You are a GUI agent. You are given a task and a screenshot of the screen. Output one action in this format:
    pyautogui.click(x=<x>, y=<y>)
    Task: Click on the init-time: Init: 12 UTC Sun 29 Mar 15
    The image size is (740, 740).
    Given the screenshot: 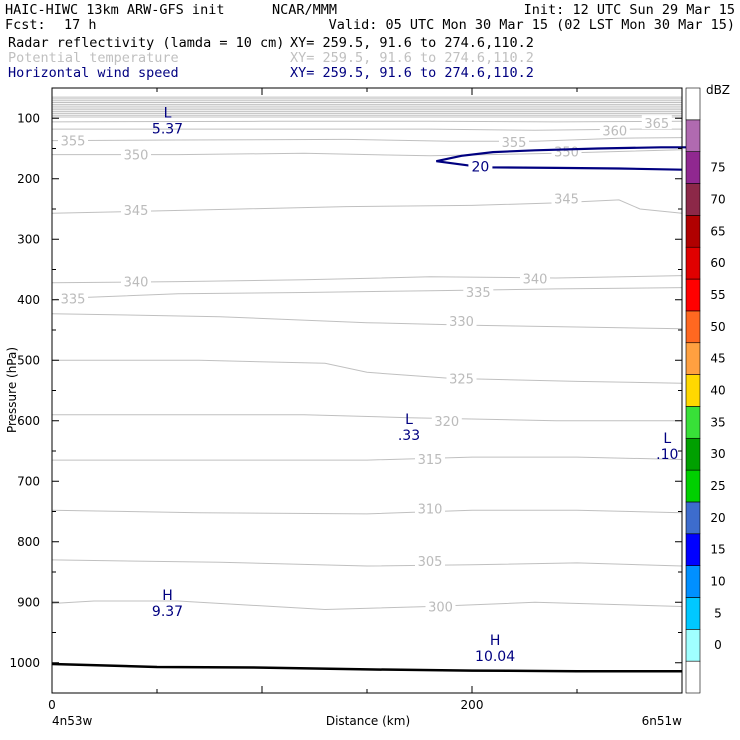 What is the action you would take?
    pyautogui.click(x=629, y=10)
    